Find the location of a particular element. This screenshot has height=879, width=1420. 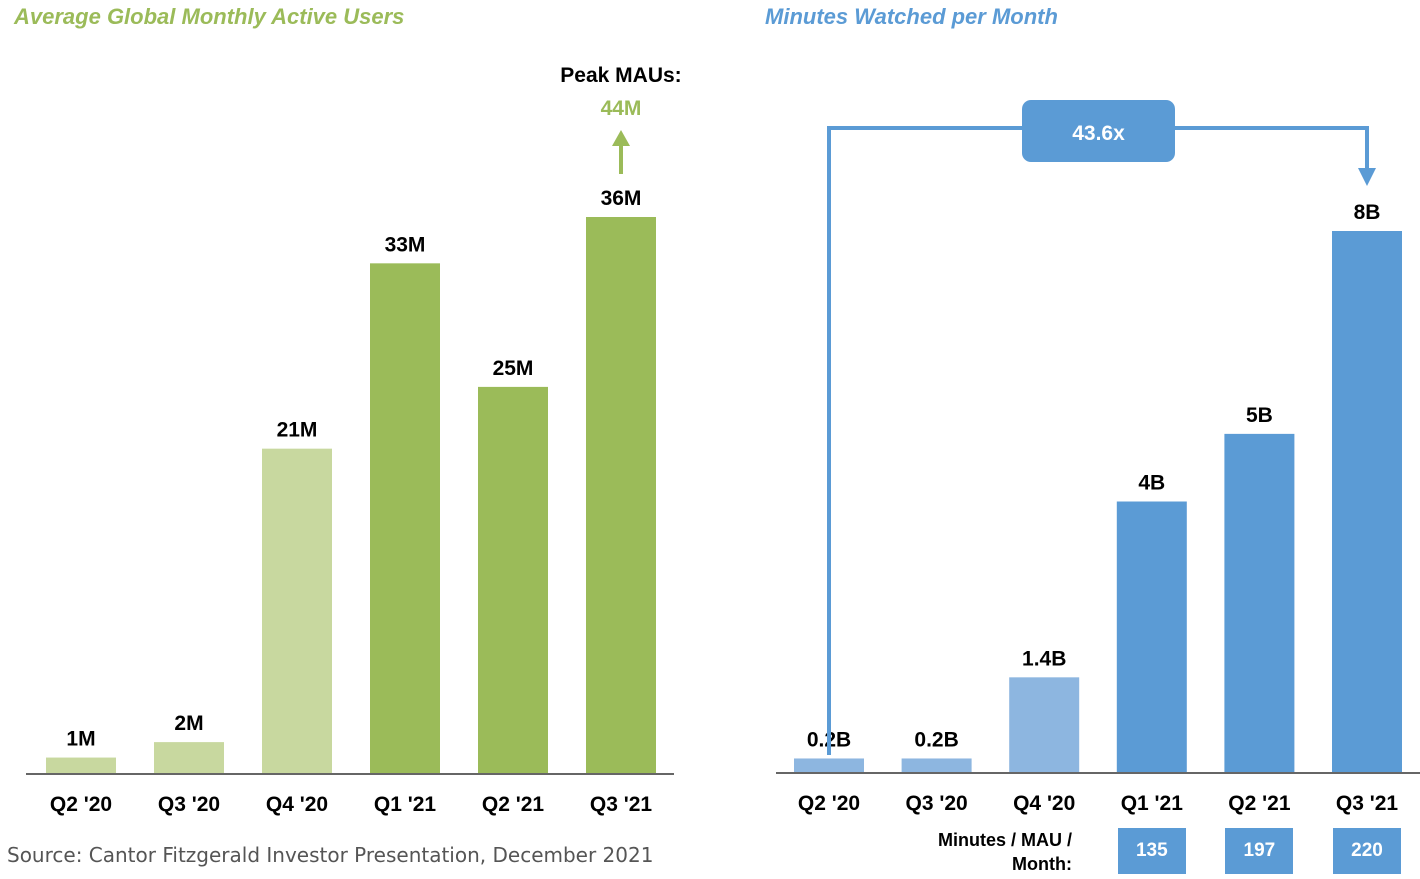

minutes-category-label-2: Q3 '20 is located at coordinates (936, 803).